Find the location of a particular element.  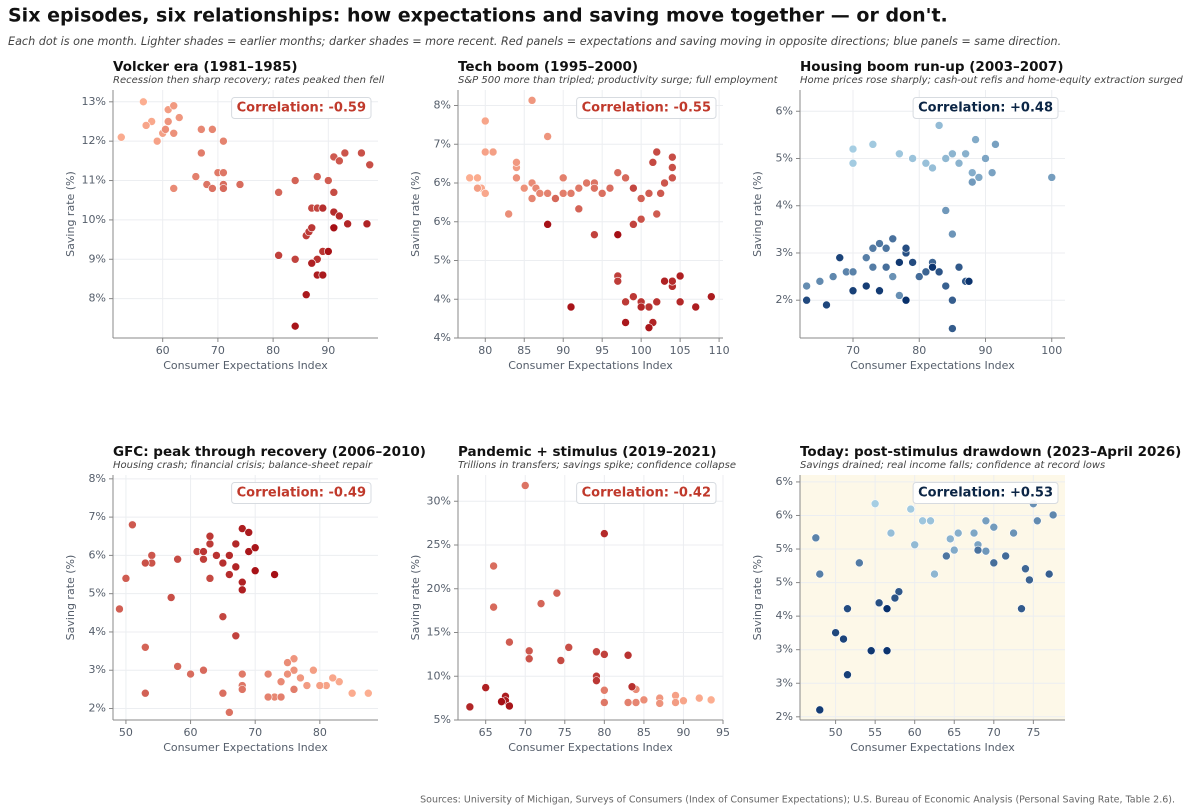

x-tick-label: 75 is located at coordinates (1033, 732).